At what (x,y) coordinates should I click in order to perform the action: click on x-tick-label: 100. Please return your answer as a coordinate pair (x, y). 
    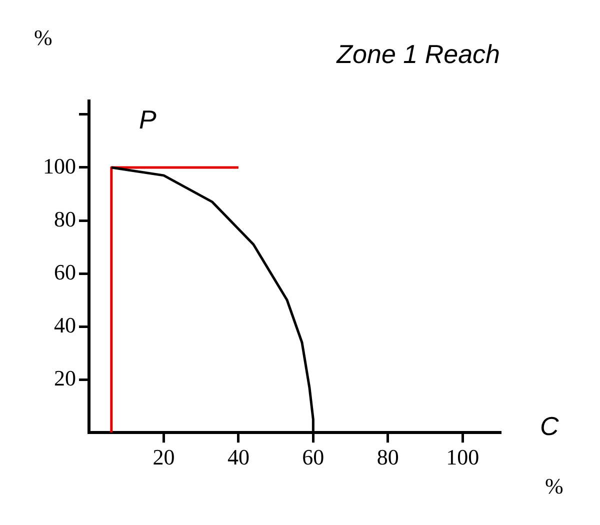
    Looking at the image, I should click on (463, 457).